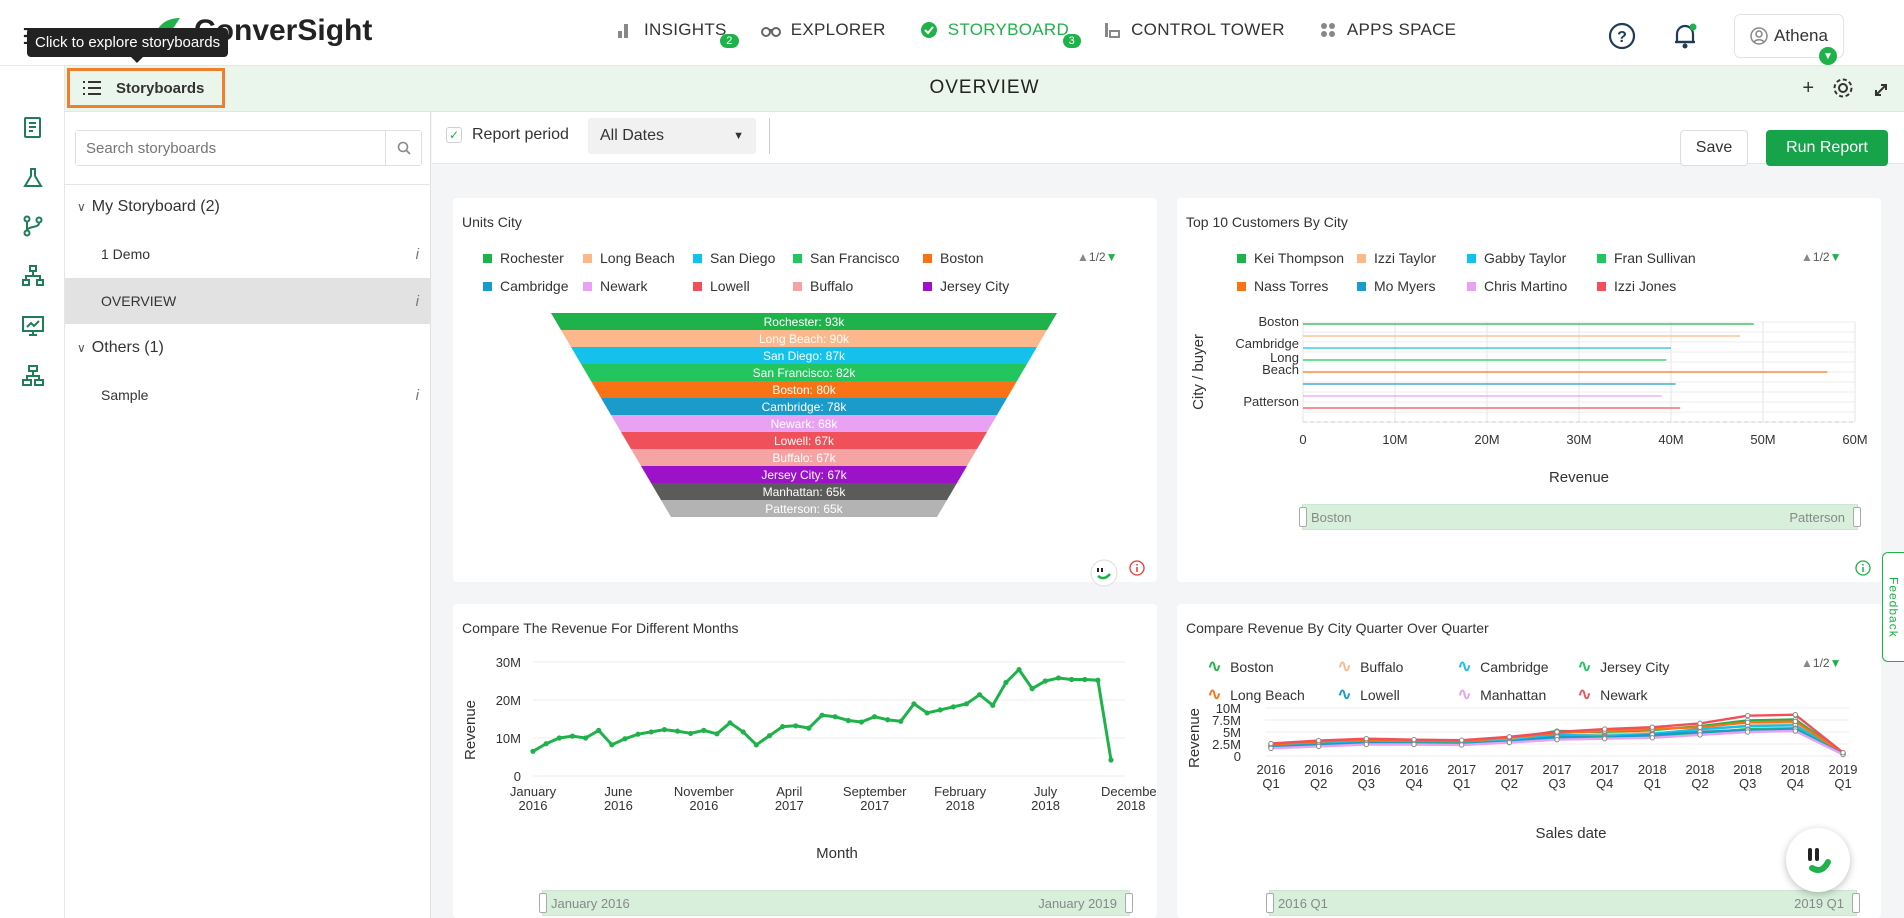 This screenshot has width=1904, height=918. What do you see at coordinates (33, 326) in the screenshot?
I see `presentation-chart-icon` at bounding box center [33, 326].